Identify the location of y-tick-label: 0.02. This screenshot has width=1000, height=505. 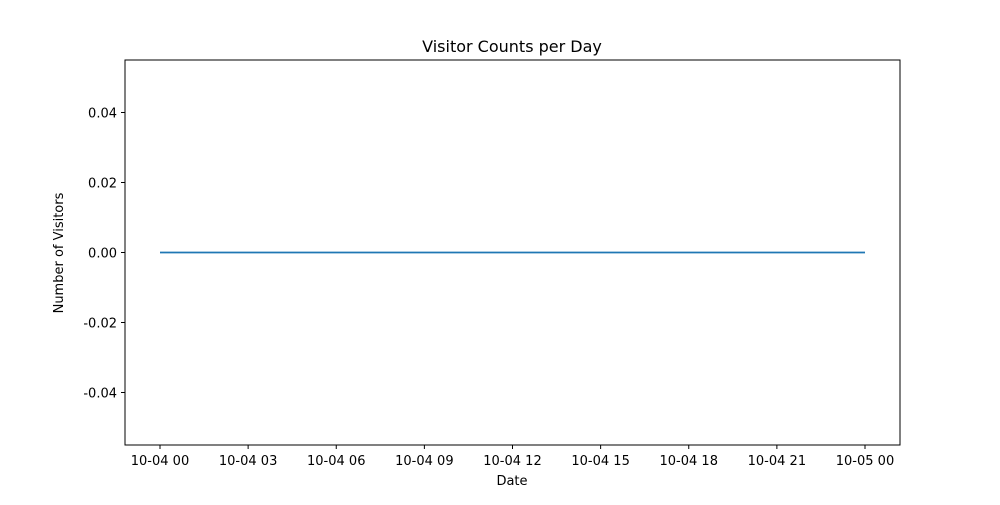
(102, 184).